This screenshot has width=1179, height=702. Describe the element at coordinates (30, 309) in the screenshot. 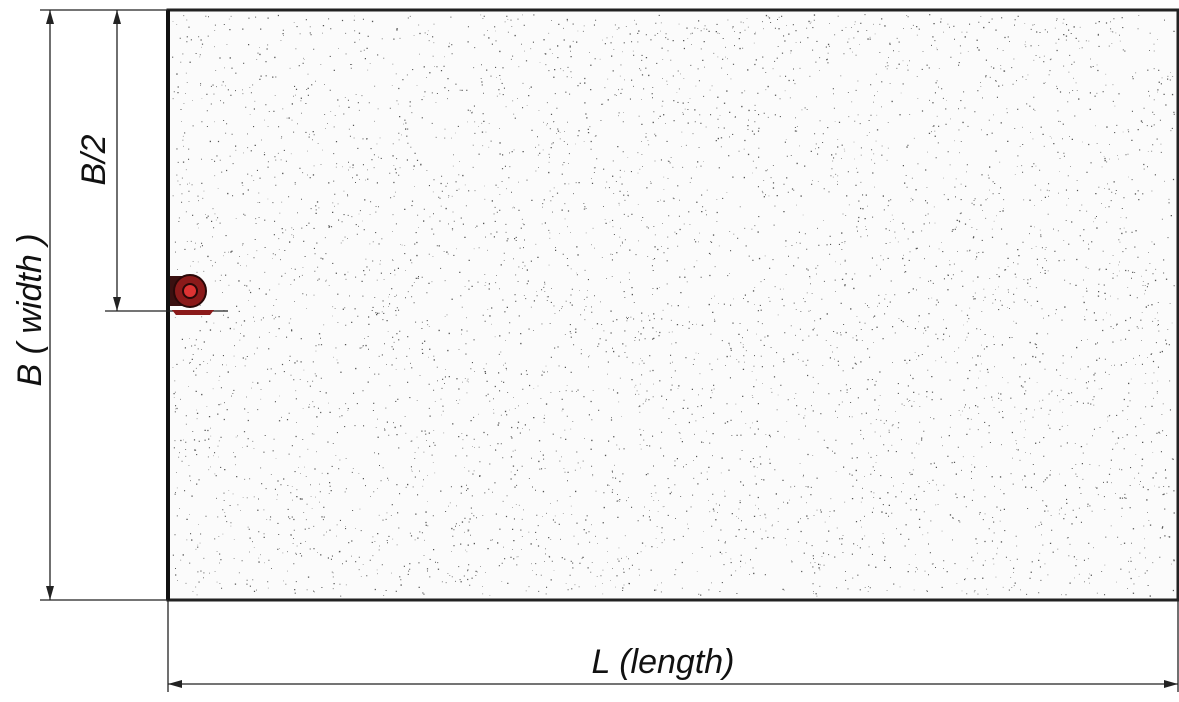

I see `width-label: B ( width )` at that location.